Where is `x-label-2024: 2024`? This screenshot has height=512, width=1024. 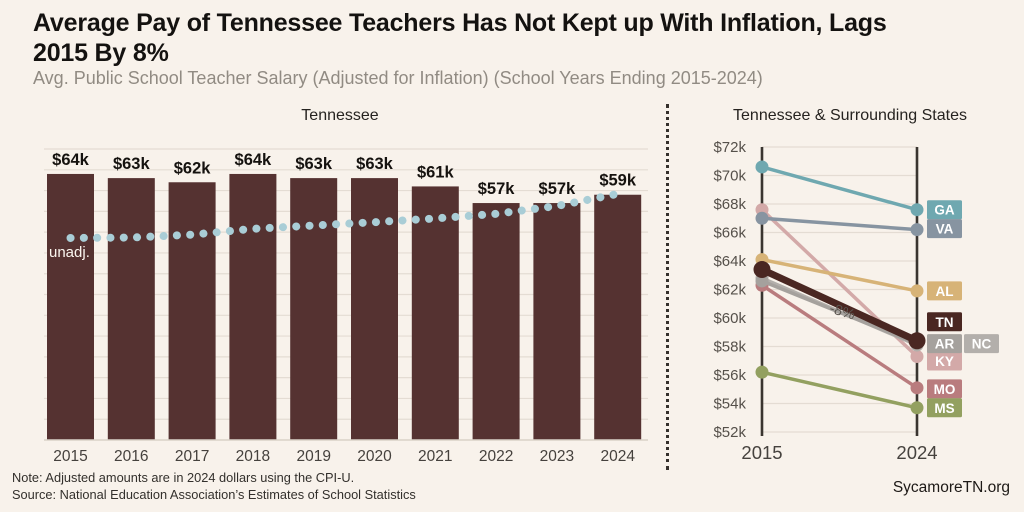
x-label-2024: 2024 is located at coordinates (916, 452).